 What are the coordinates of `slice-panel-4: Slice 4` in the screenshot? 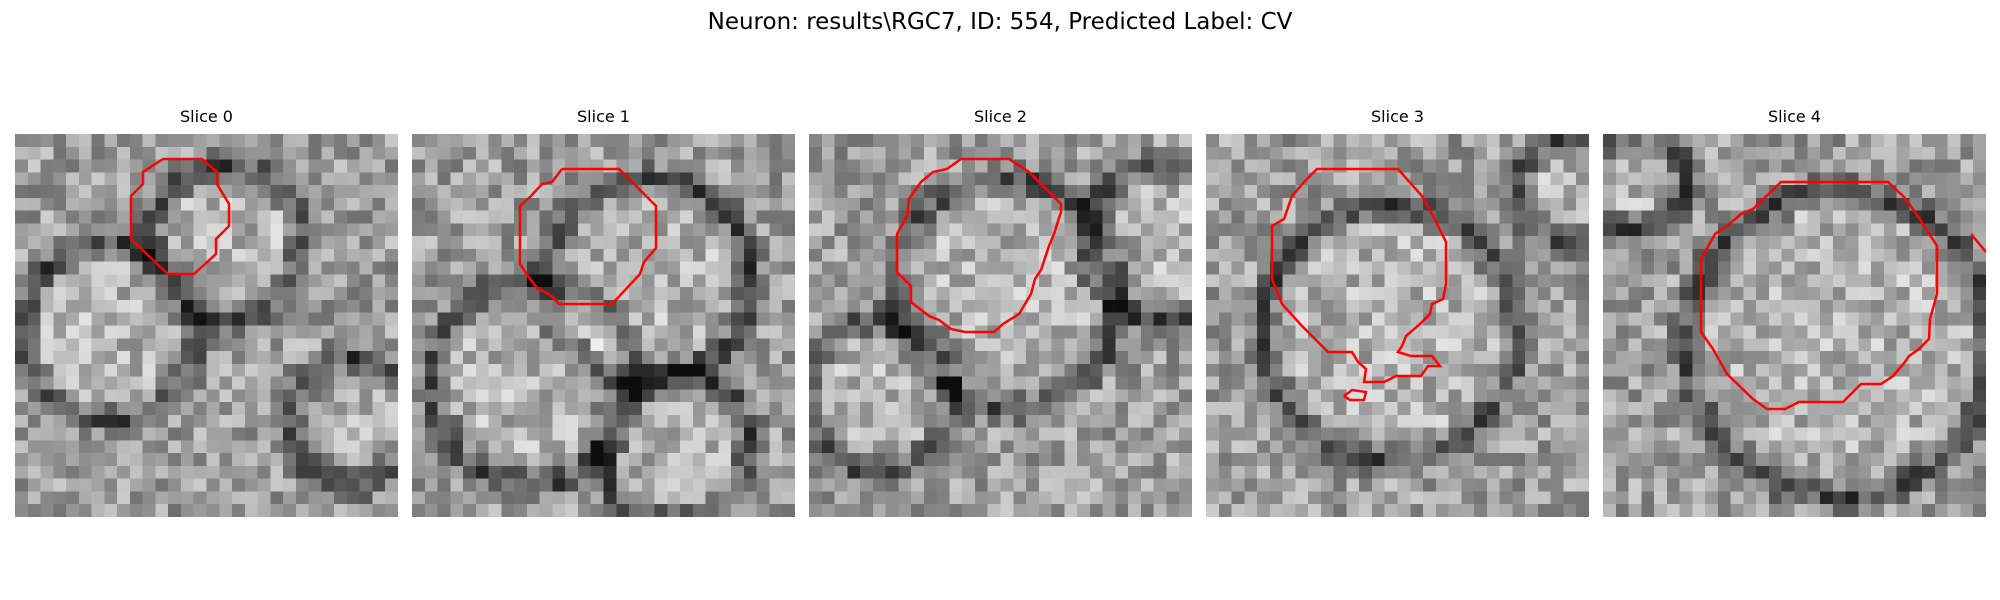 It's located at (1794, 311).